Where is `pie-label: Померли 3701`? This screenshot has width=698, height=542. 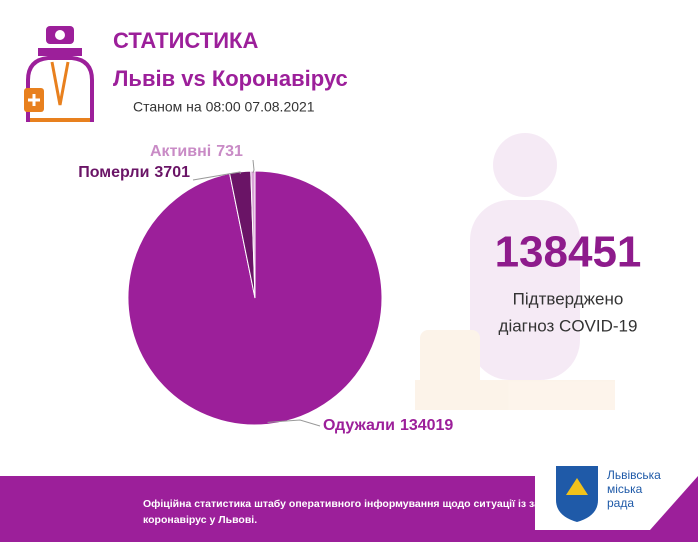
pie-label: Померли 3701 is located at coordinates (134, 172).